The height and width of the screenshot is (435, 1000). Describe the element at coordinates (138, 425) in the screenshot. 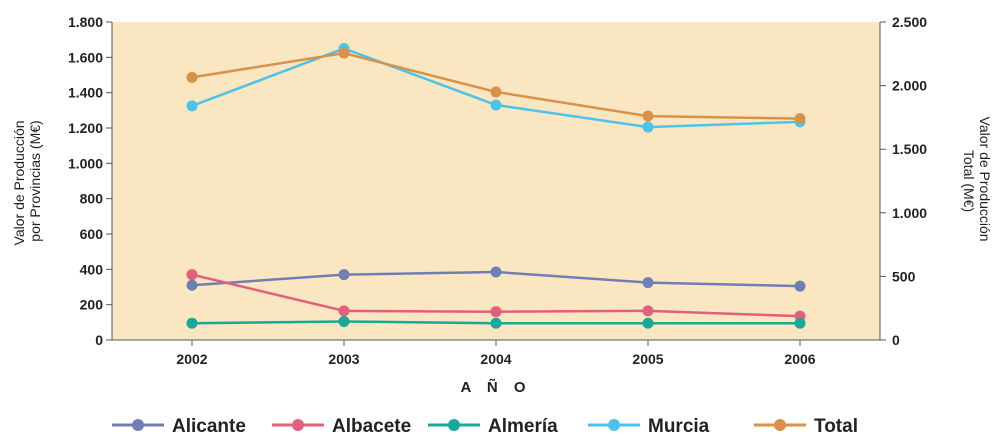

I see `legend-marker-alicante` at that location.